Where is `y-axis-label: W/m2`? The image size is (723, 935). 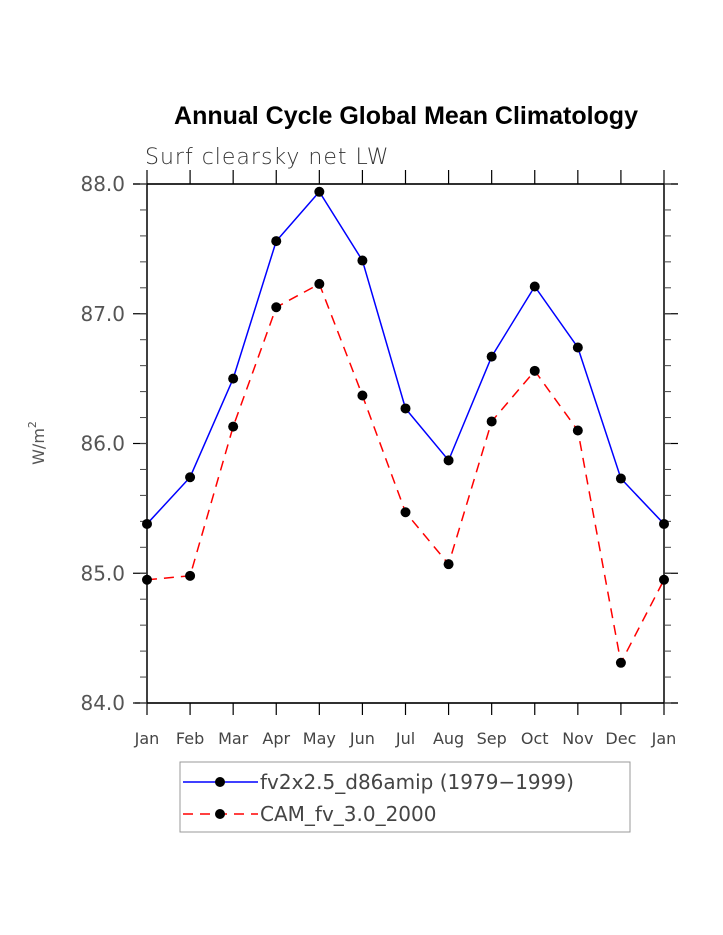
y-axis-label: W/m2 is located at coordinates (37, 443).